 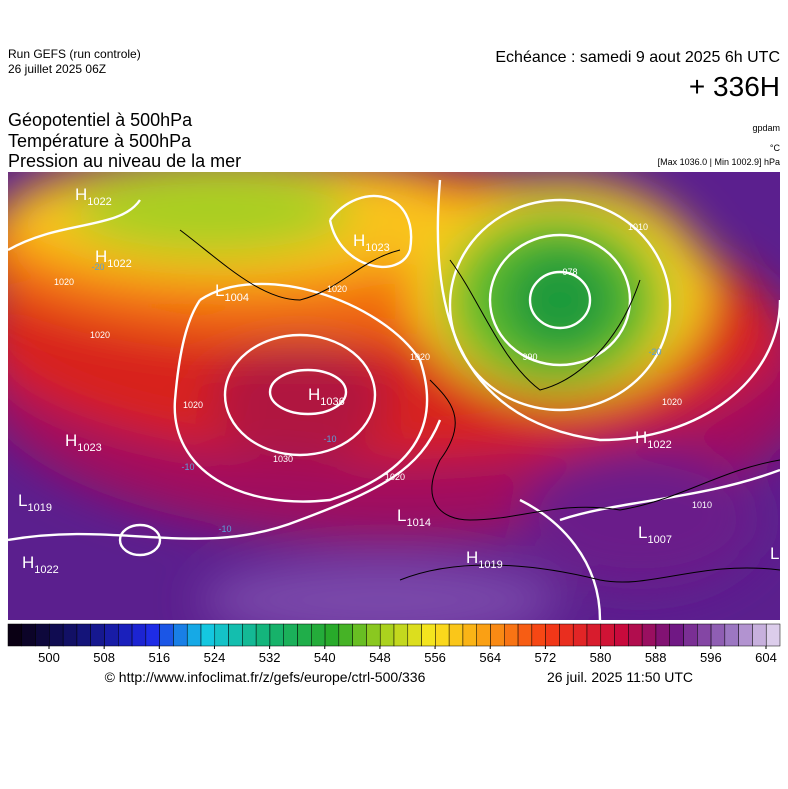 What do you see at coordinates (270, 657) in the screenshot?
I see `colorbar-tick-label: 532` at bounding box center [270, 657].